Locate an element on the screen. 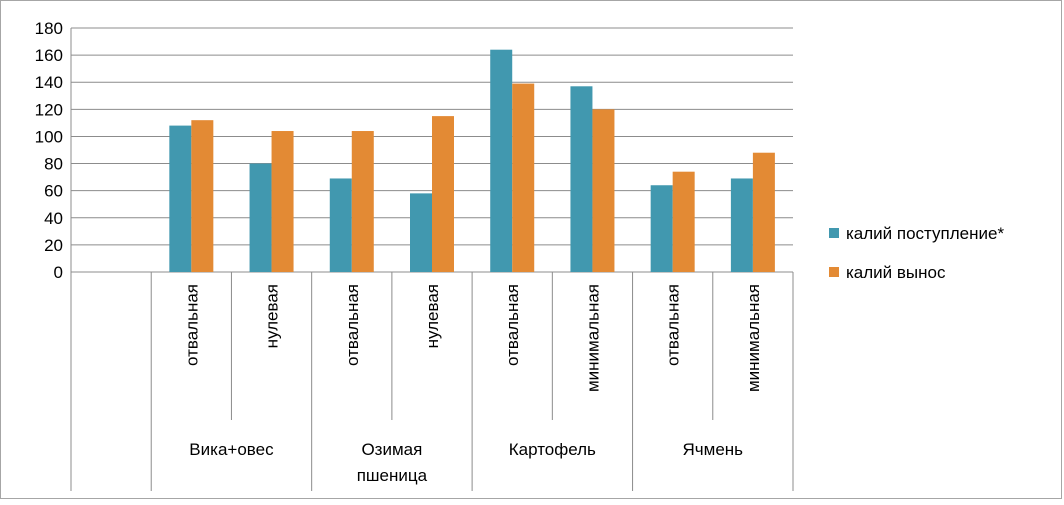 The image size is (1064, 505). x-group-label: пшеница is located at coordinates (392, 475).